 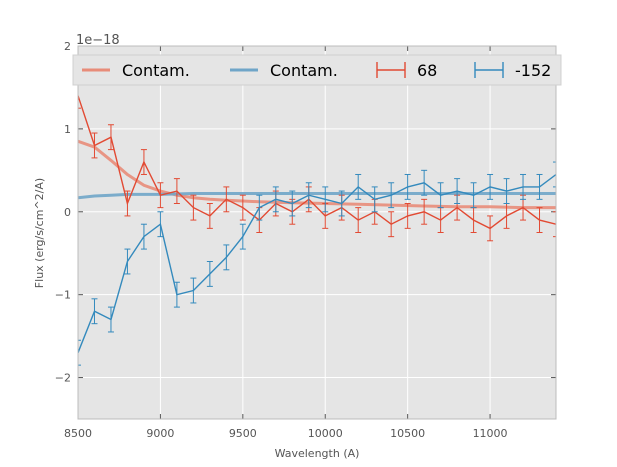 What do you see at coordinates (63, 295) in the screenshot?
I see `y-tick-label: −1` at bounding box center [63, 295].